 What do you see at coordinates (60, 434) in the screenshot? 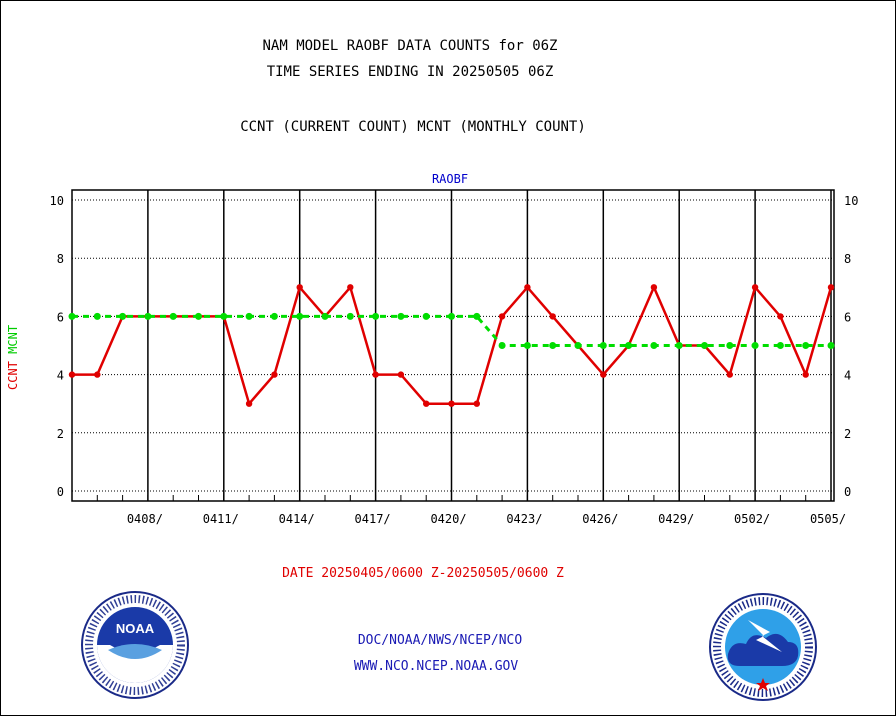
I see `y-tick-label-left: 2` at bounding box center [60, 434].